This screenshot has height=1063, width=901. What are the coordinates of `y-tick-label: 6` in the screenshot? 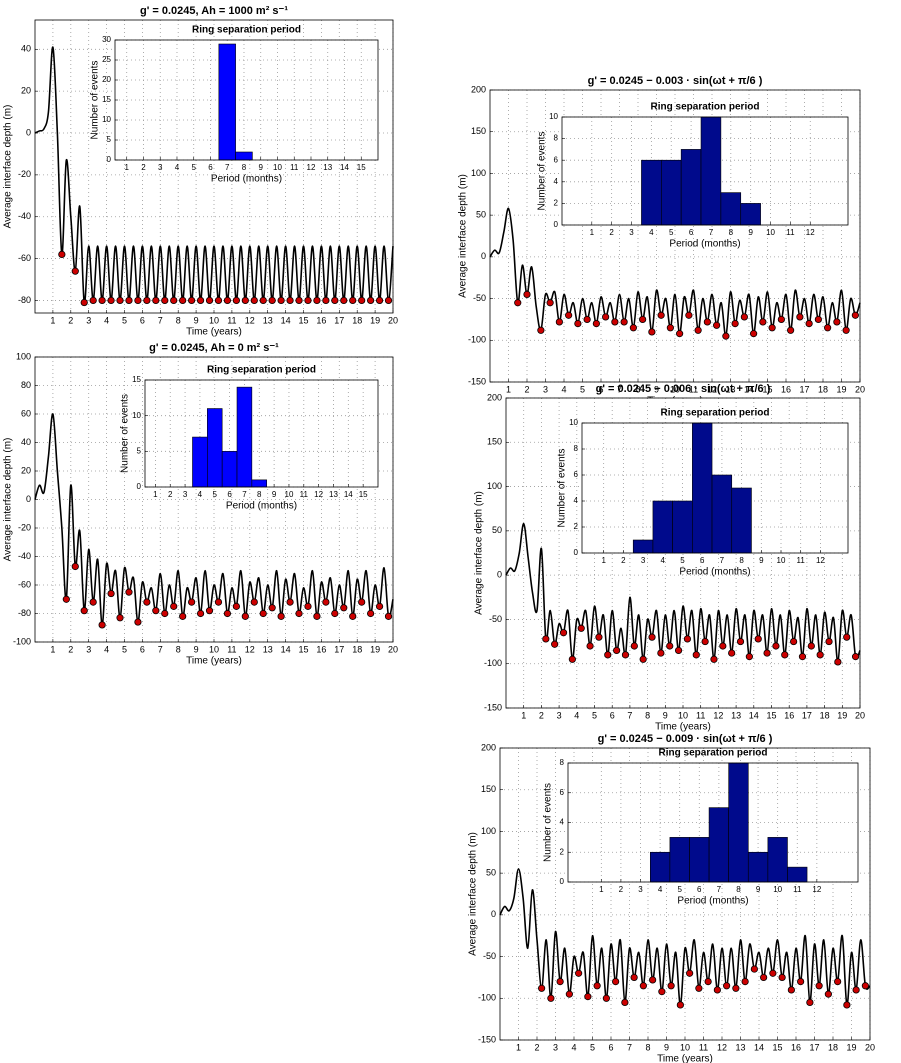 It's located at (556, 159).